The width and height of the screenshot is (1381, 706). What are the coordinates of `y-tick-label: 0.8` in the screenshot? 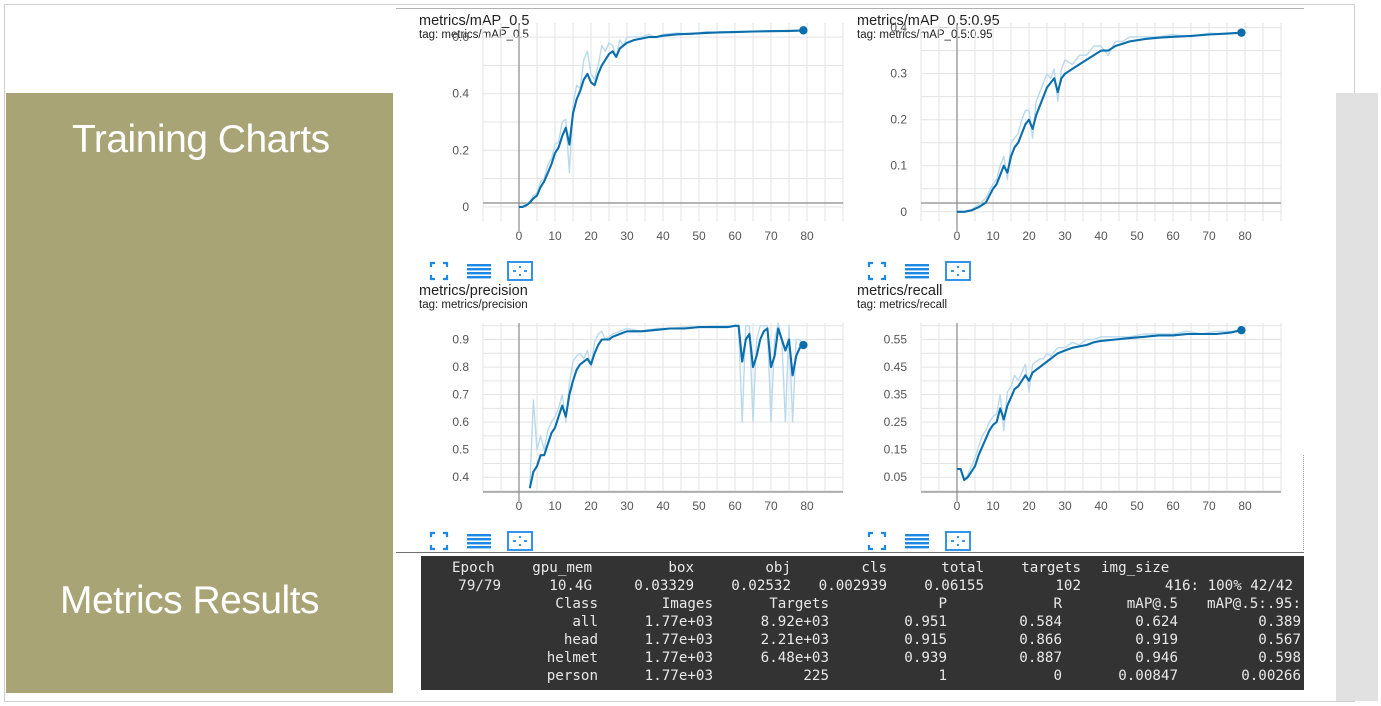 It's located at (460, 367).